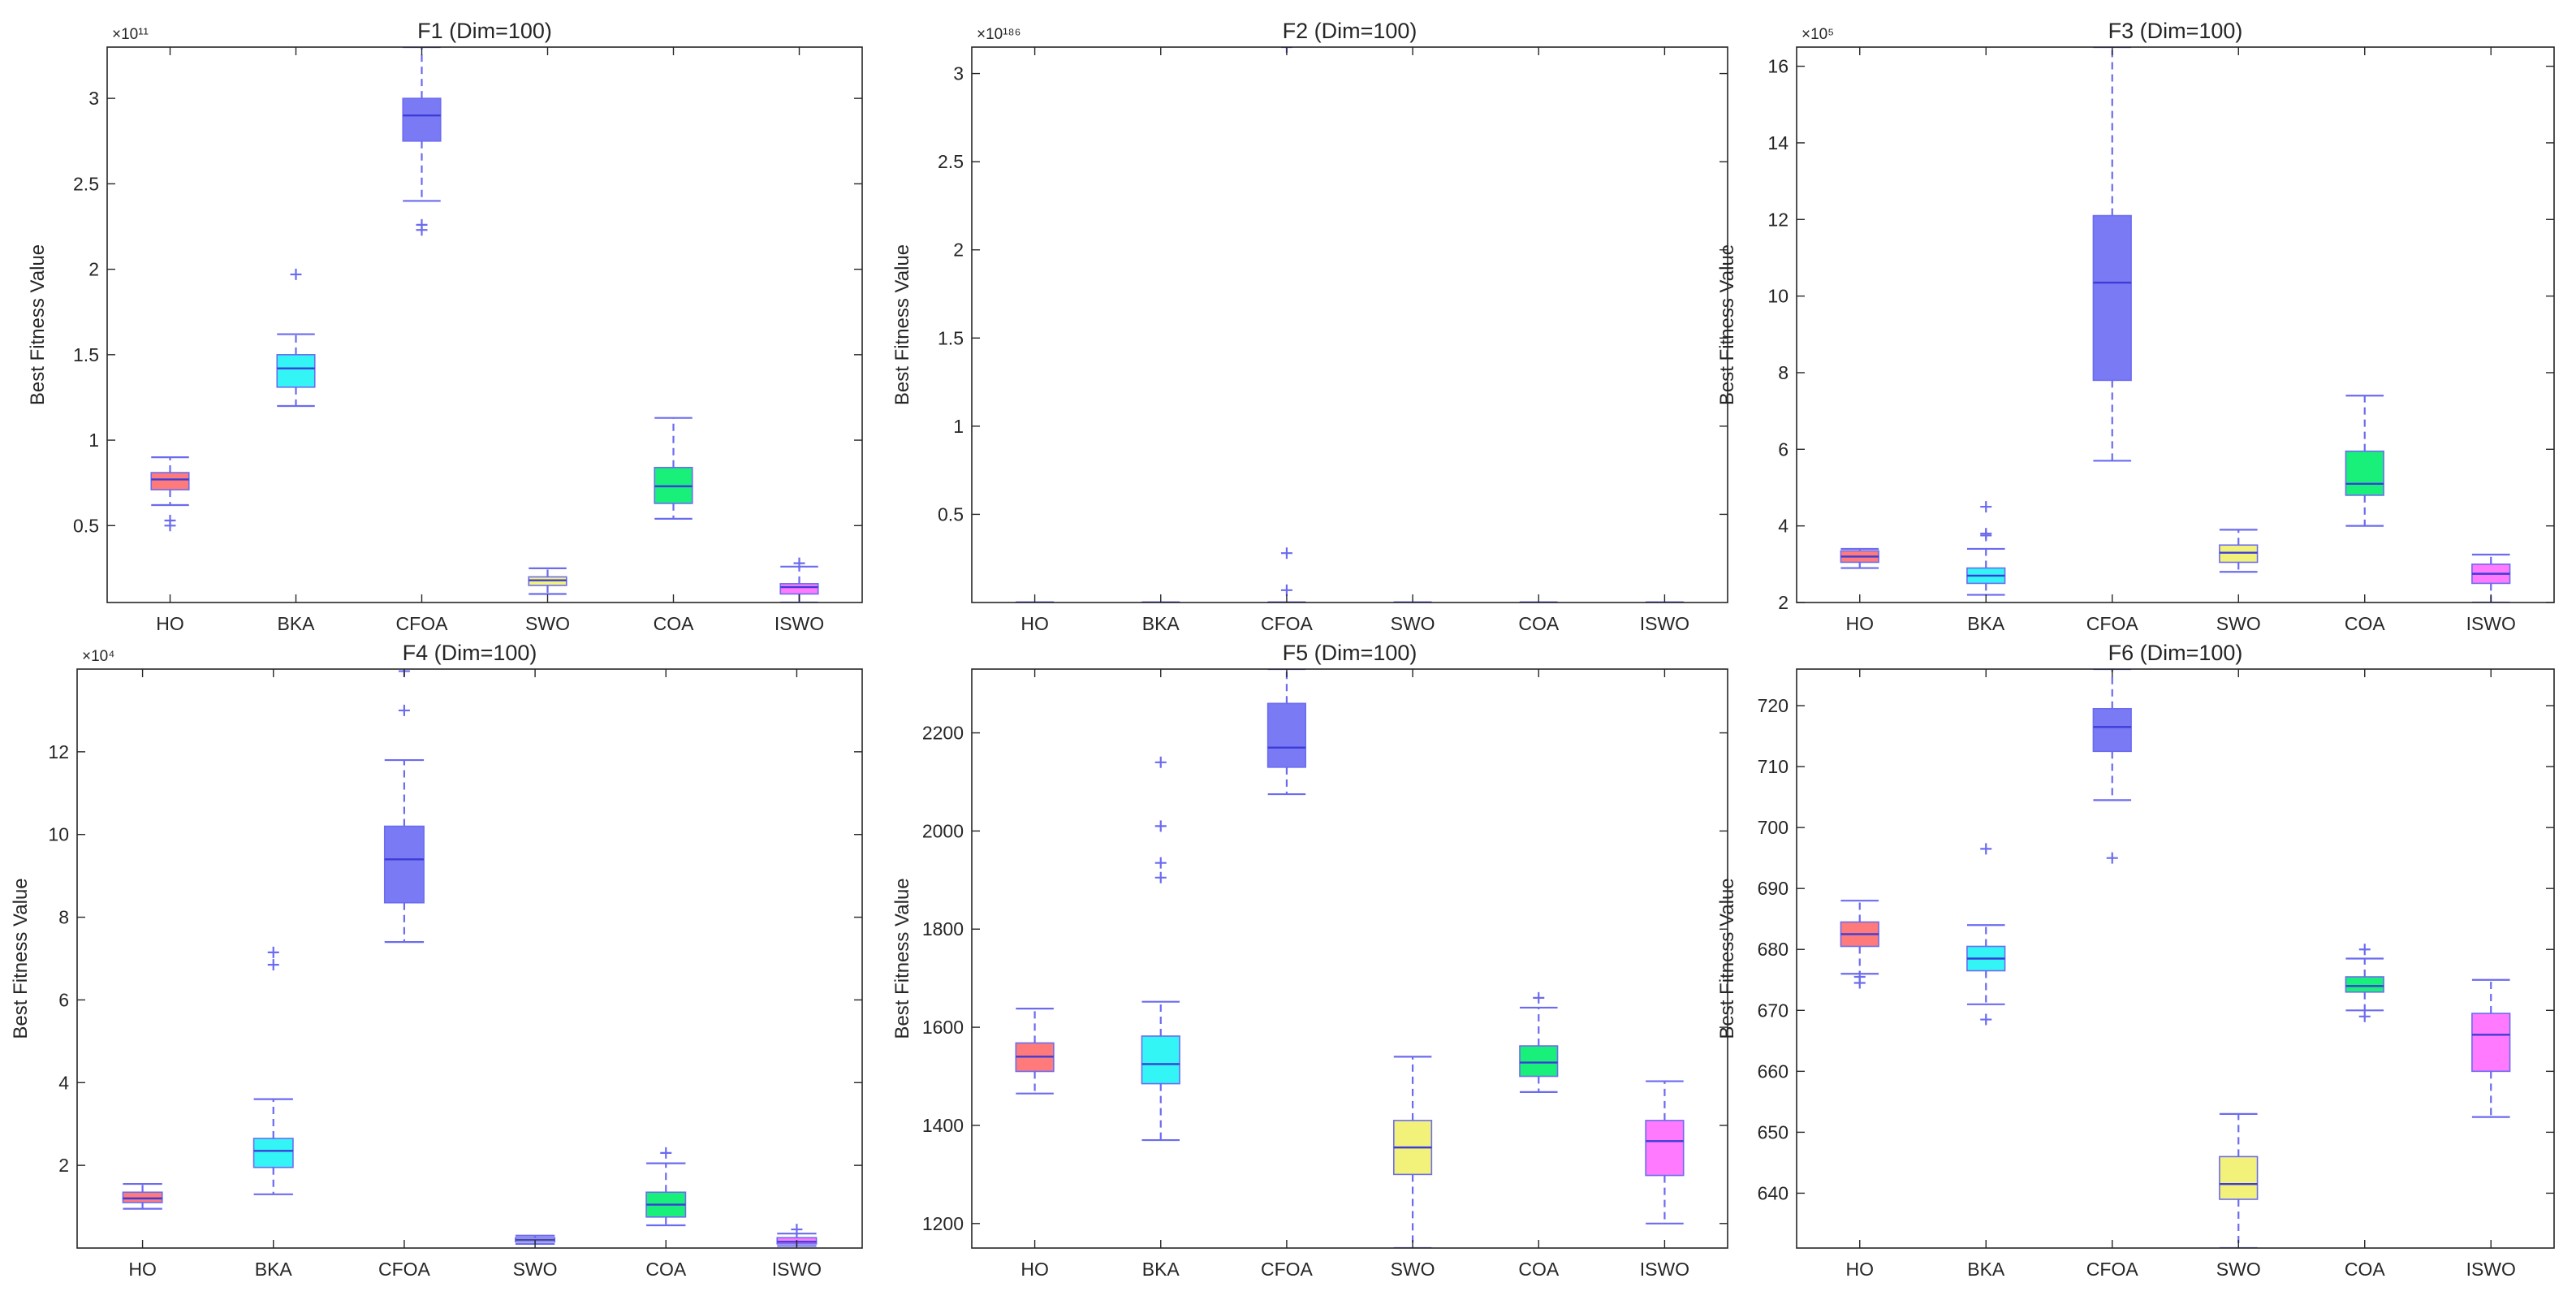 This screenshot has height=1313, width=2576. What do you see at coordinates (943, 929) in the screenshot?
I see `y-tick-label: 1800` at bounding box center [943, 929].